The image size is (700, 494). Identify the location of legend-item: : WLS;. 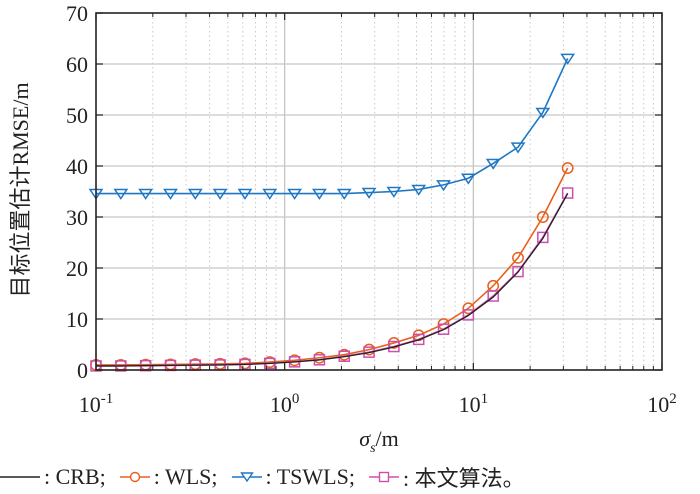
(168, 477).